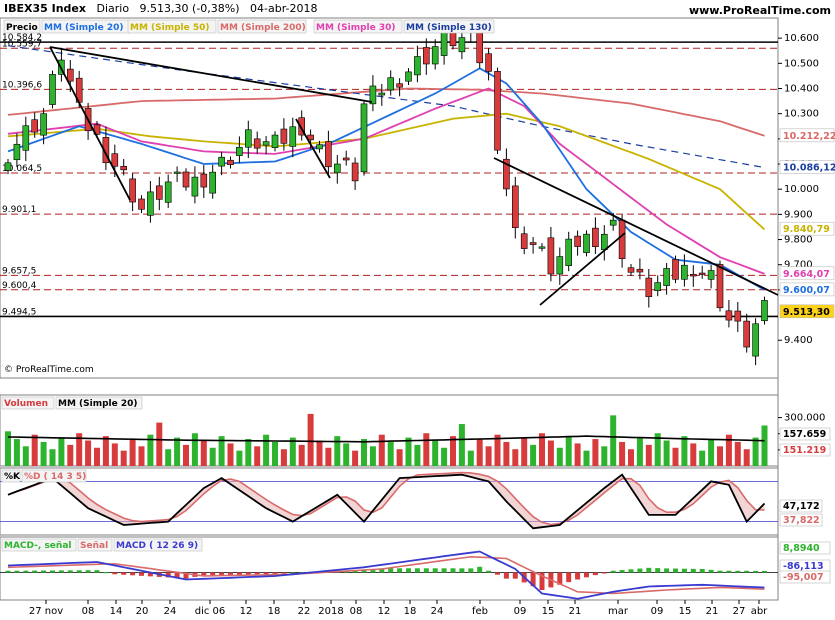 This screenshot has height=620, width=835. I want to click on legend-item-price: Precio, so click(22, 28).